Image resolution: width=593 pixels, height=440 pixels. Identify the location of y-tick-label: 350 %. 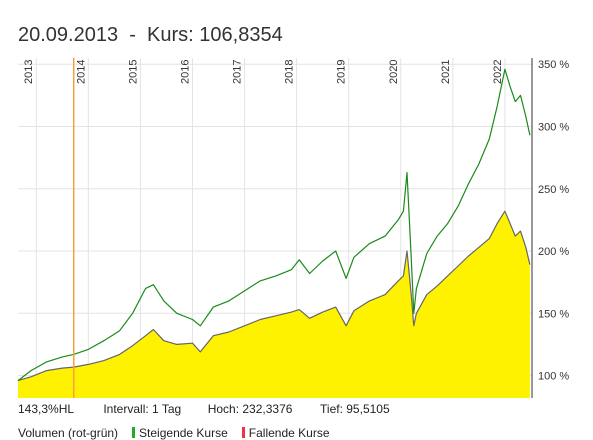
(553, 65).